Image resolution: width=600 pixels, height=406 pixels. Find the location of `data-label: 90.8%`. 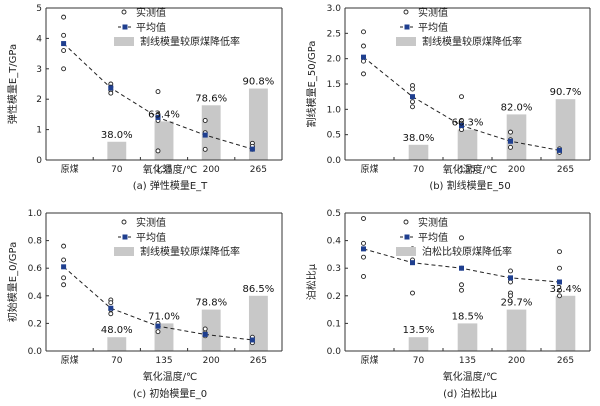

data-label: 90.8% is located at coordinates (259, 82).